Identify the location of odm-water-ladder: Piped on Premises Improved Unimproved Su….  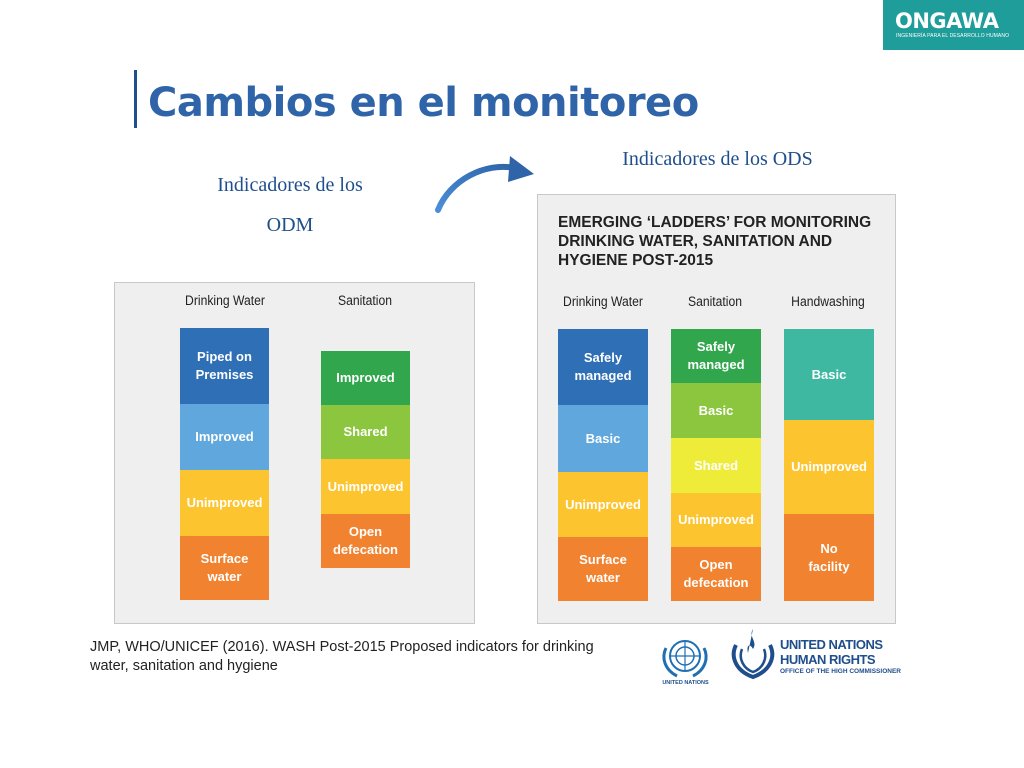
(224, 464).